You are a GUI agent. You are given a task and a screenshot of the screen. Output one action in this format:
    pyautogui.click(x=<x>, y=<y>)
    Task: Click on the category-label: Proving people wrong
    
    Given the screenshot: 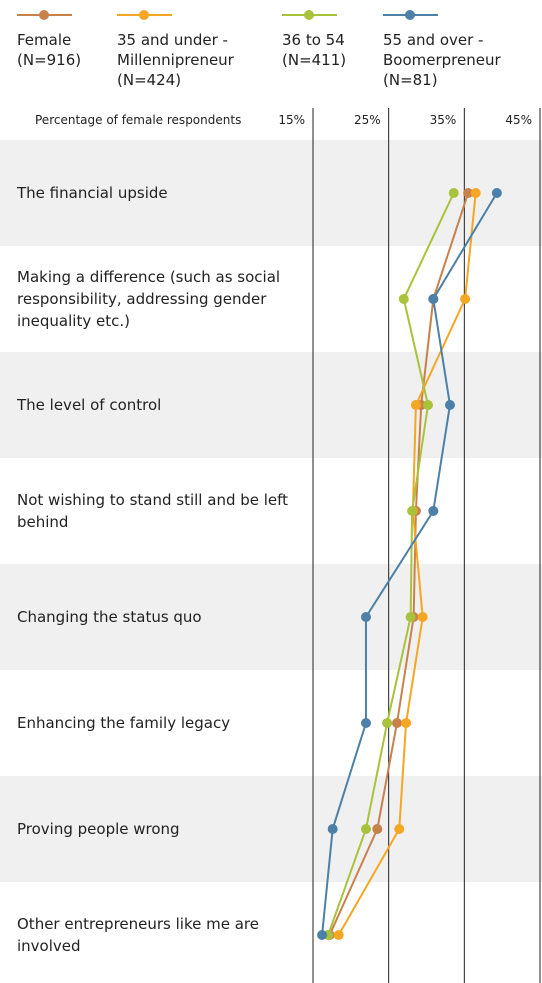 What is the action you would take?
    pyautogui.click(x=98, y=829)
    